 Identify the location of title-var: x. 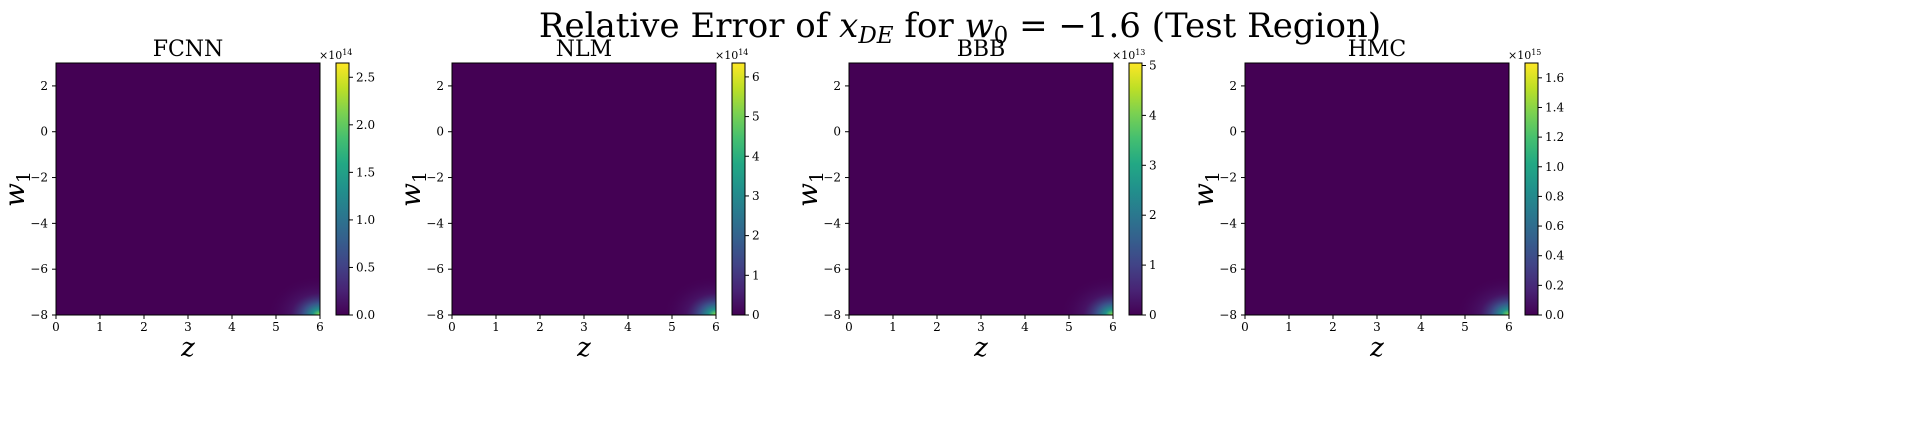
(848, 26).